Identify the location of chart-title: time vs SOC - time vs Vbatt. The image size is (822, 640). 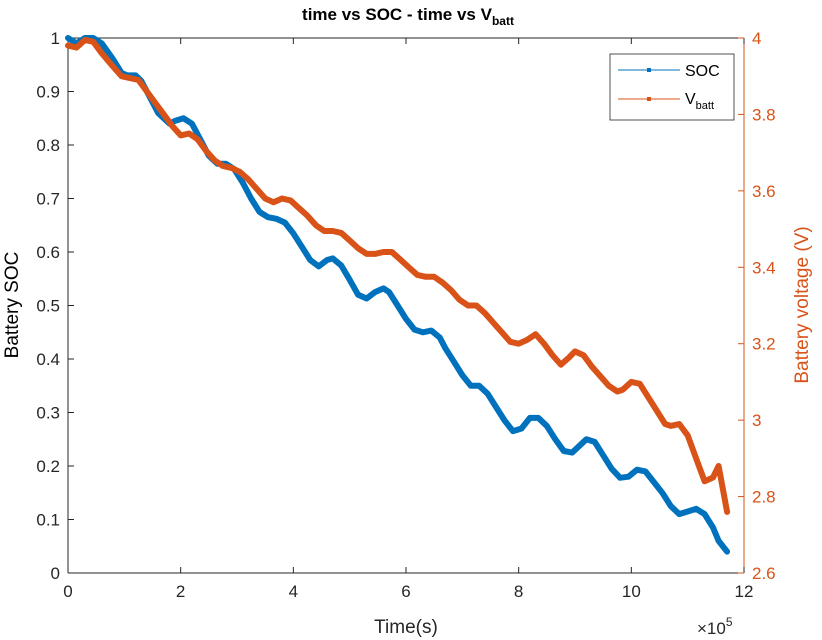
(408, 16).